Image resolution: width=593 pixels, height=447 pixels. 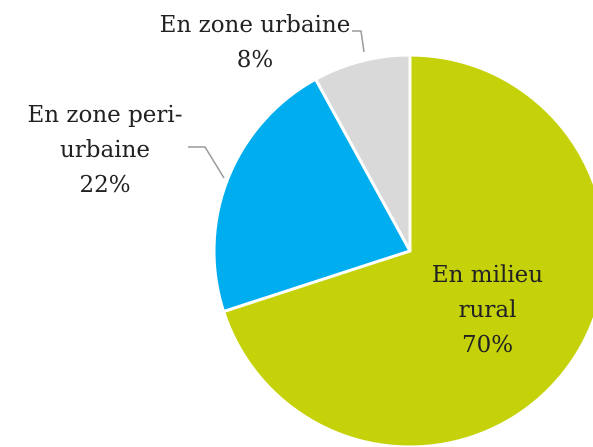 I want to click on slice-label: En zone peri-urbaine 22%, so click(x=105, y=150).